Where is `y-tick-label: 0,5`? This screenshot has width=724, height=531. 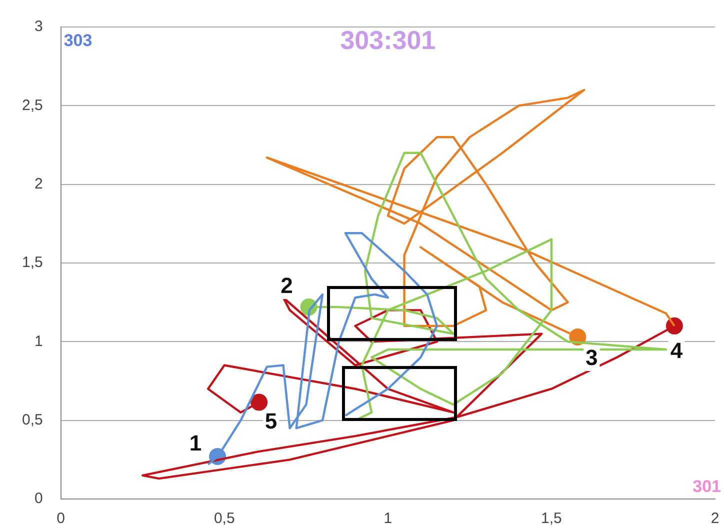
y-tick-label: 0,5 is located at coordinates (32, 419).